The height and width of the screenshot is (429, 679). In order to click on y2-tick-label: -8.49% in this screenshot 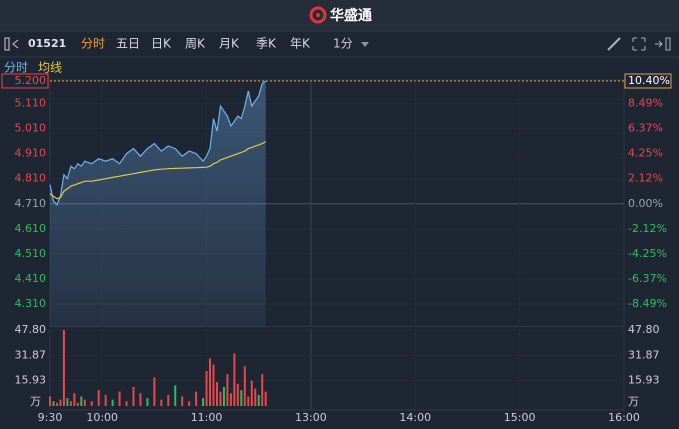, I will do `click(647, 303)`.